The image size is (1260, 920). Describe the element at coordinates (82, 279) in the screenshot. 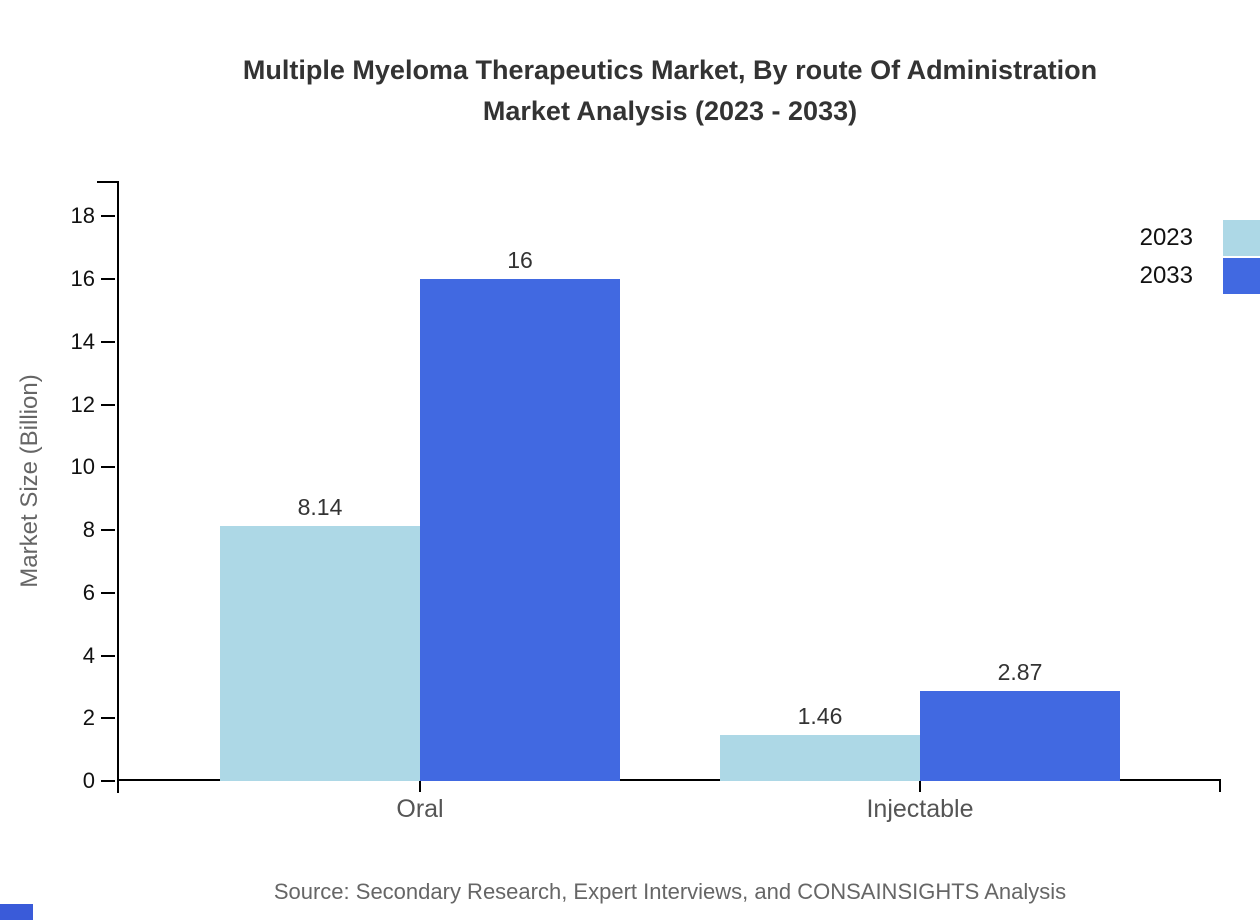

I see `y-axis-tick-label: 16` at that location.